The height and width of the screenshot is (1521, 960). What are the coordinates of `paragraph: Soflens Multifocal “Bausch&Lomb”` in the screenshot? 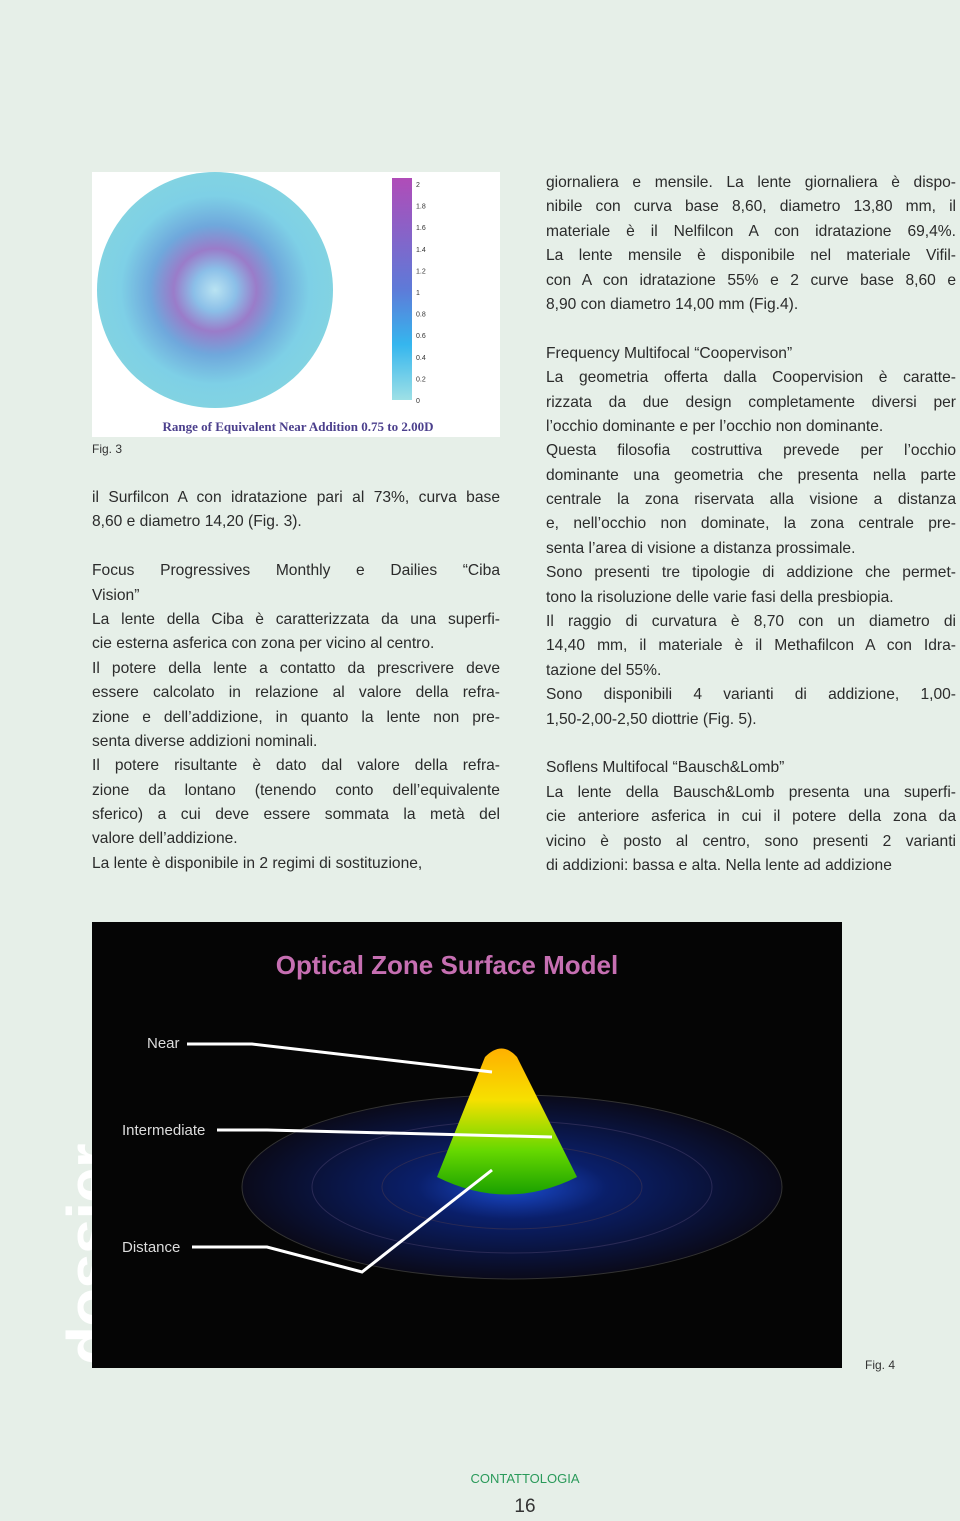 It's located at (751, 768).